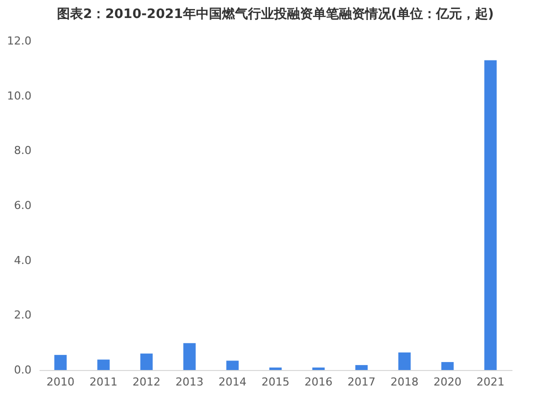 This screenshot has height=411, width=540. I want to click on x-tick-label: 2016, so click(318, 382).